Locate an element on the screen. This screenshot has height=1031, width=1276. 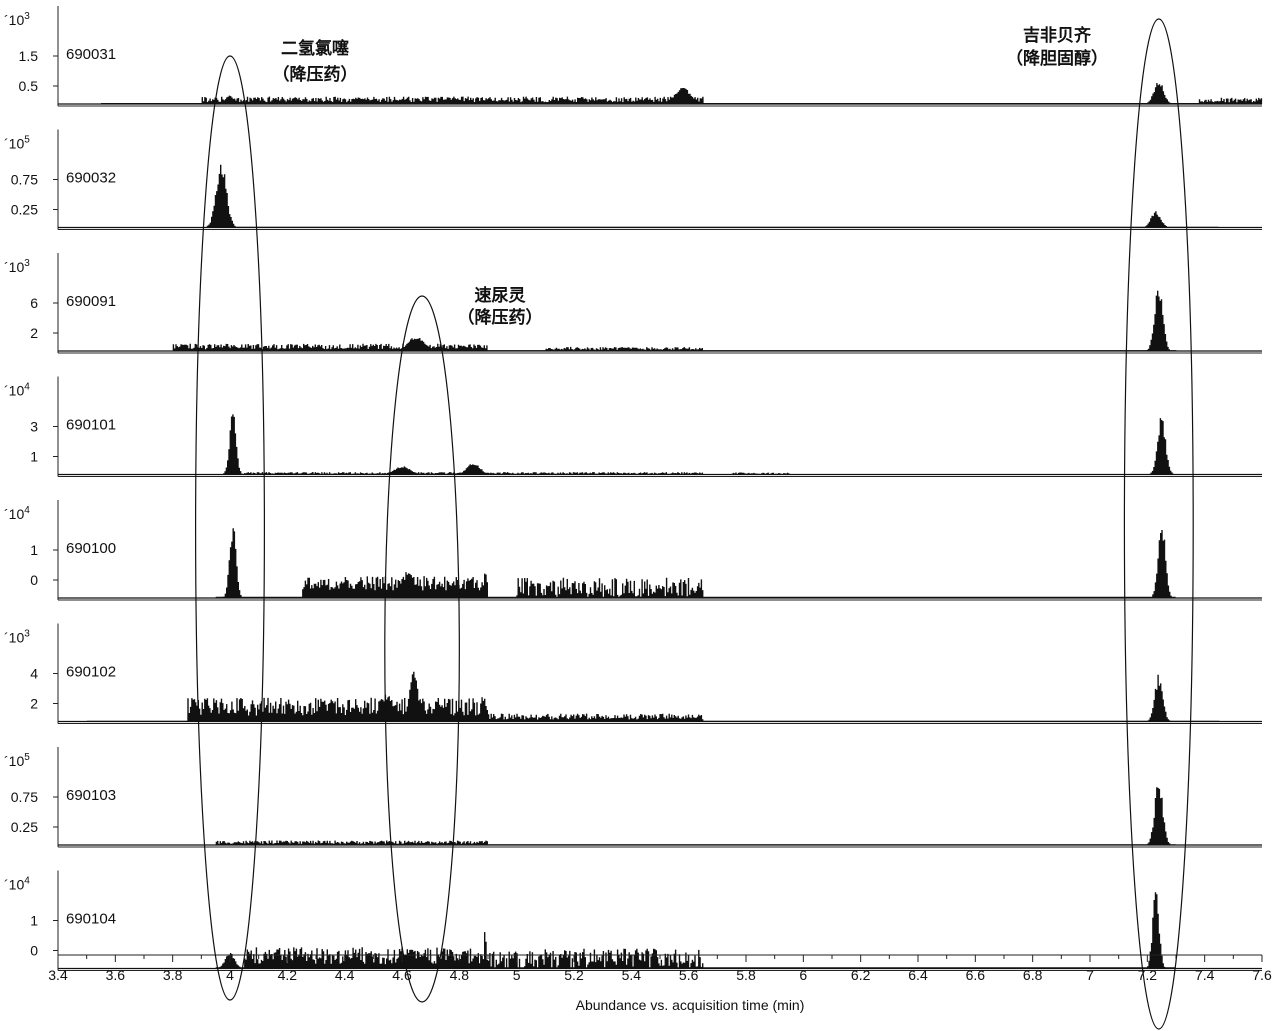
x-tick-label: 6 is located at coordinates (803, 975).